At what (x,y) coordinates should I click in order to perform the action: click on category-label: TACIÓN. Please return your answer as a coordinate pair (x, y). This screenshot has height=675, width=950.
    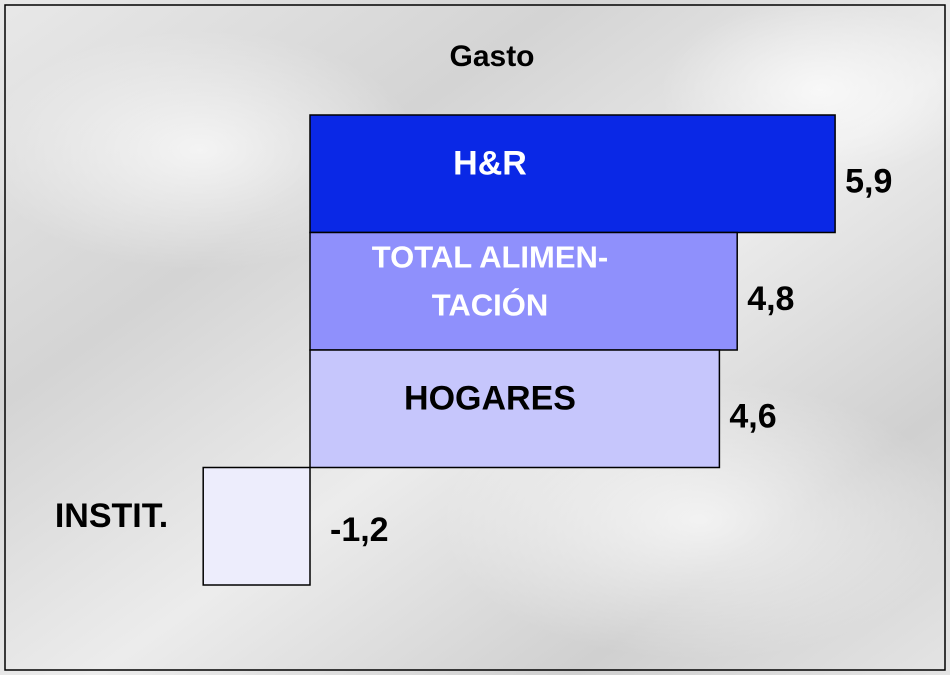
    Looking at the image, I should click on (490, 304).